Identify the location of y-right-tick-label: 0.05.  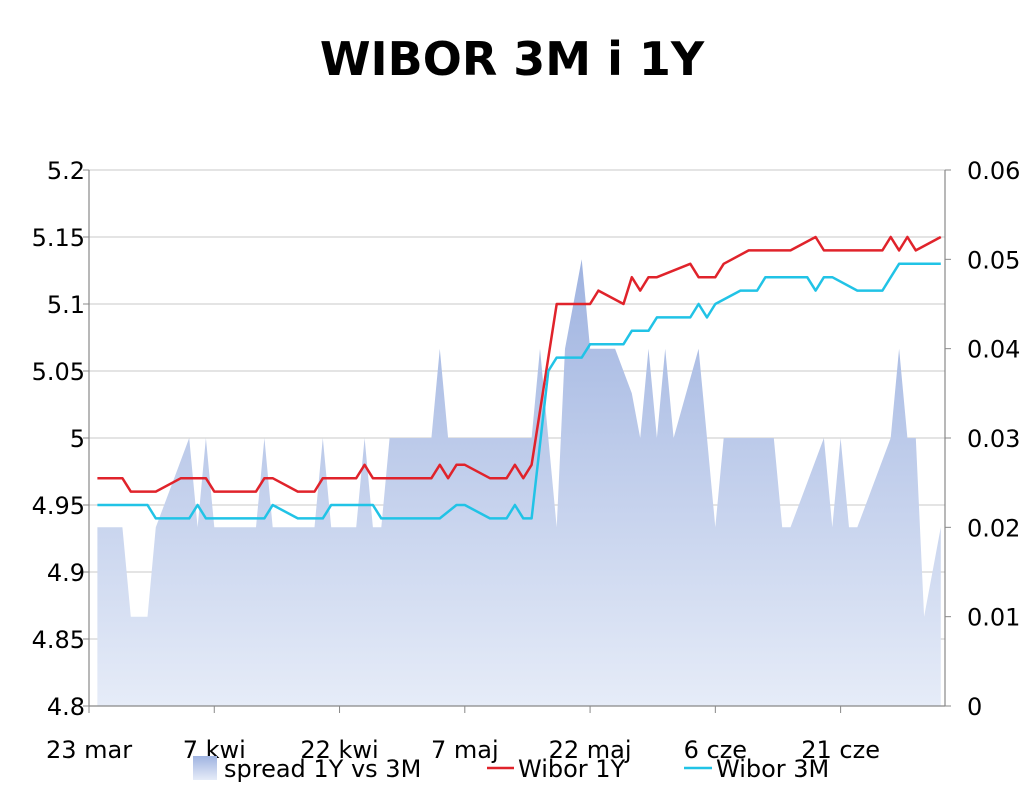
(993, 260).